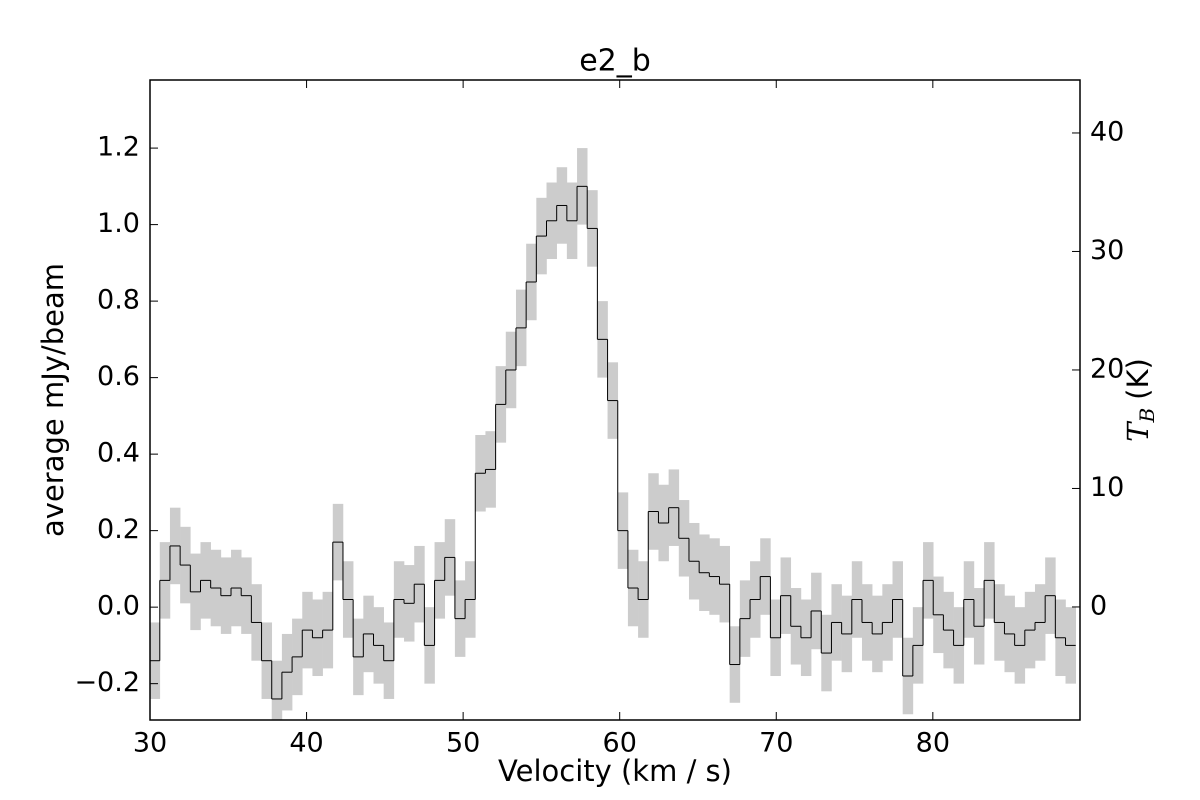 This screenshot has width=1200, height=800. Describe the element at coordinates (933, 743) in the screenshot. I see `x-tick-label: 80` at that location.